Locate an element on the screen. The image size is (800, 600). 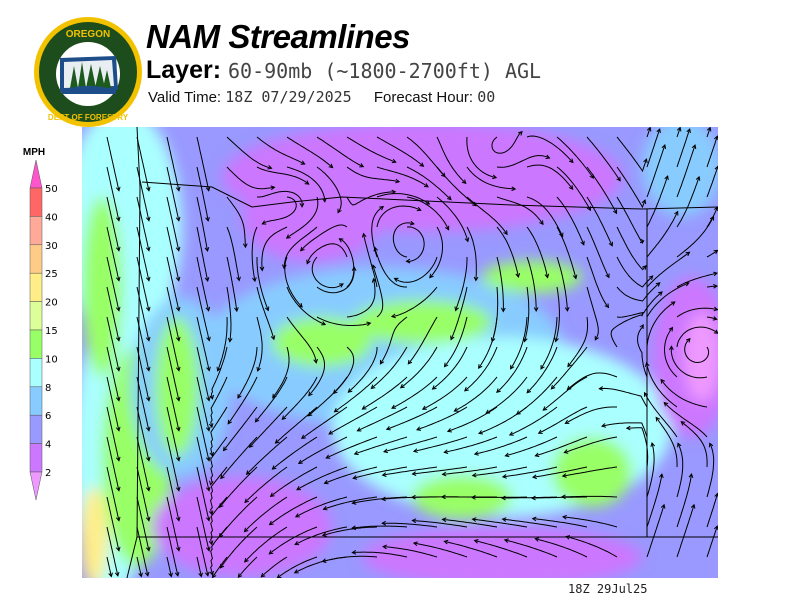
forecast-hour-label: Forecast Hour: is located at coordinates (423, 97).